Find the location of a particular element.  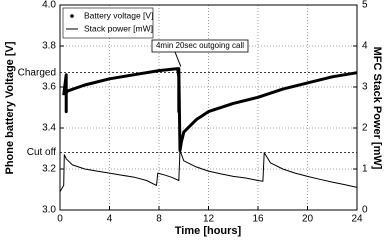

y-axis-title: Phone battery Voltage [V] is located at coordinates (10, 107).